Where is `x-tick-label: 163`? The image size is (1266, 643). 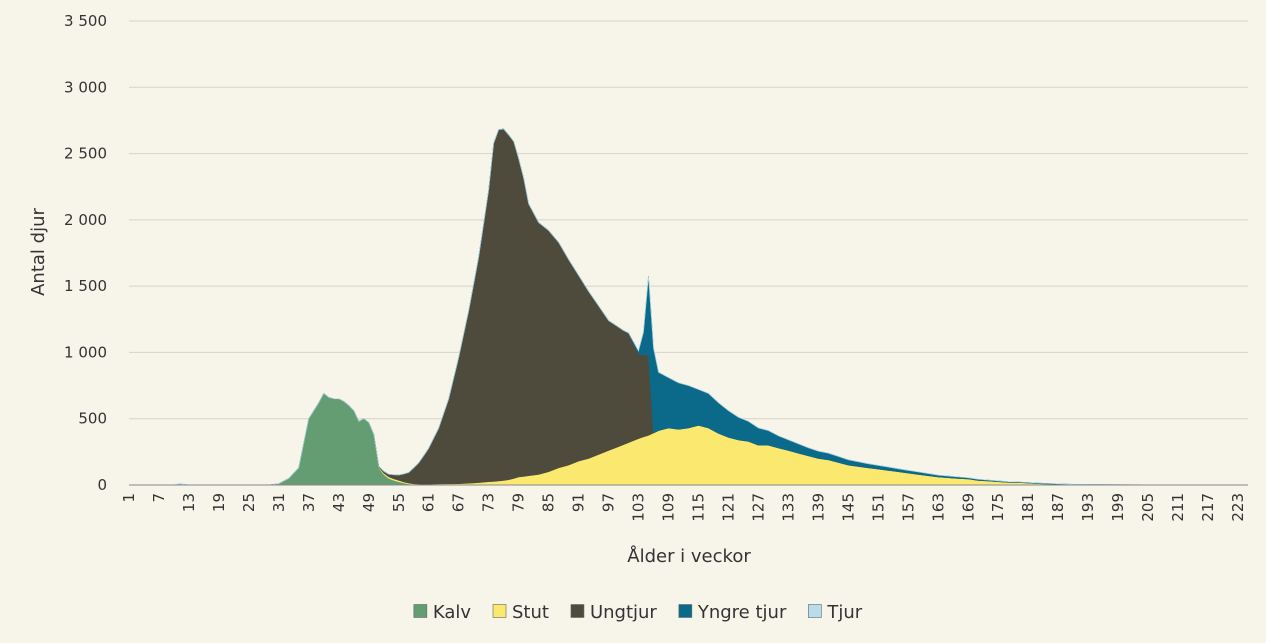 x-tick-label: 163 is located at coordinates (938, 507).